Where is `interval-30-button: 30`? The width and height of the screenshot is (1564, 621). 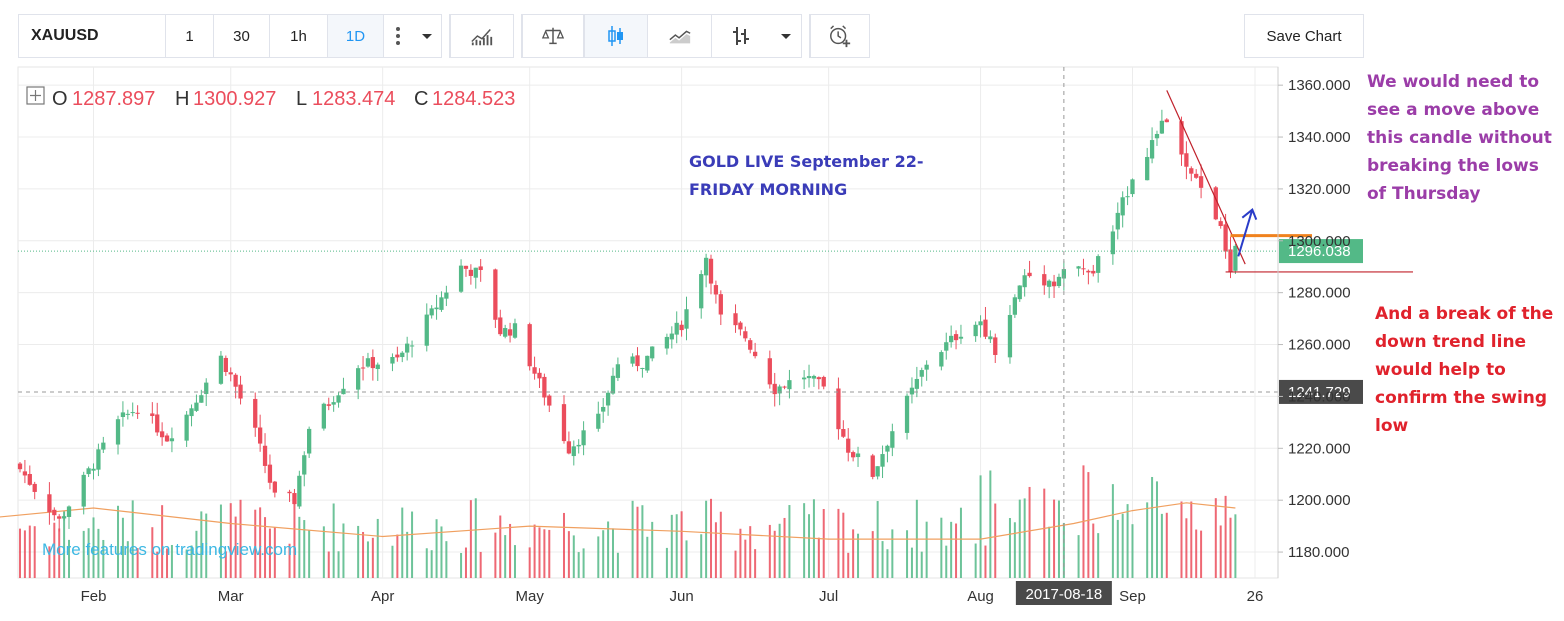
interval-30-button: 30 is located at coordinates (242, 36).